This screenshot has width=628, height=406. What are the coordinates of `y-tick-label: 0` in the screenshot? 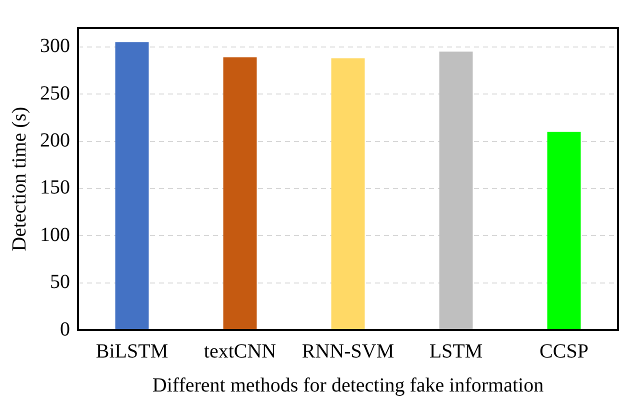 It's located at (65, 329).